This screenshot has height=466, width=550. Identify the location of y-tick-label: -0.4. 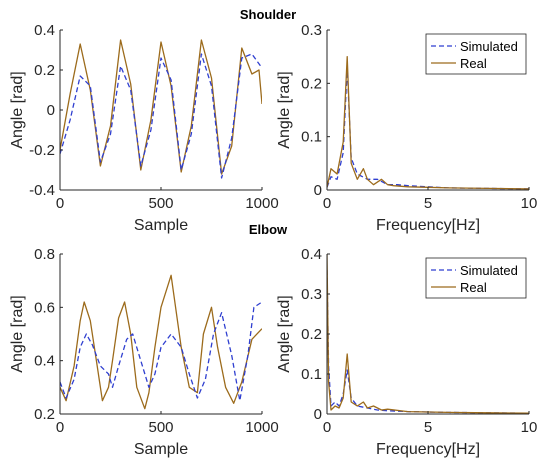
(42, 190).